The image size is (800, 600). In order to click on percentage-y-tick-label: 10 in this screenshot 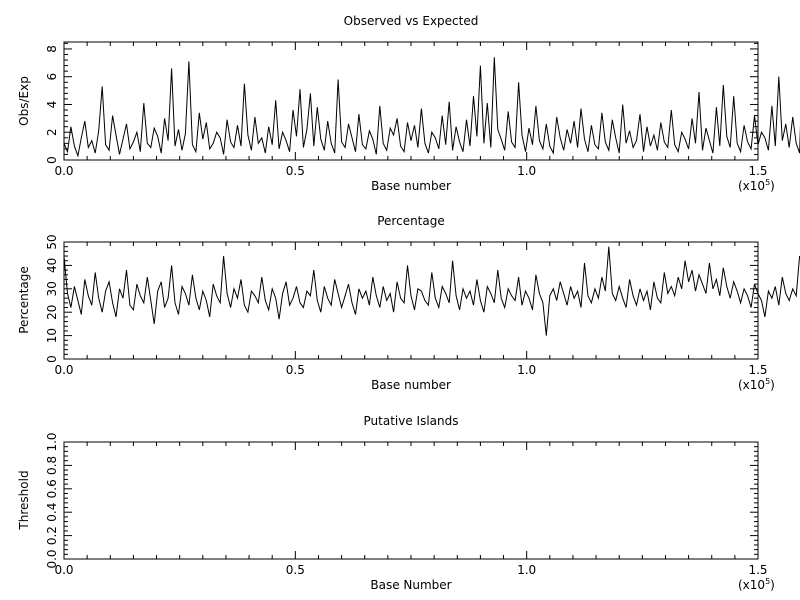, I will do `click(52, 335)`.